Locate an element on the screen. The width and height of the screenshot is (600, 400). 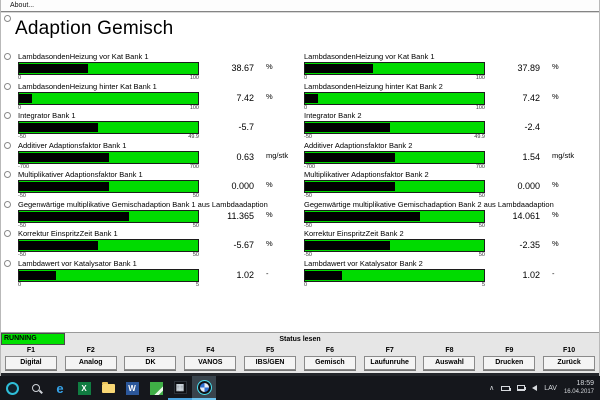
scale-max-label: 49.9 is located at coordinates (479, 137).